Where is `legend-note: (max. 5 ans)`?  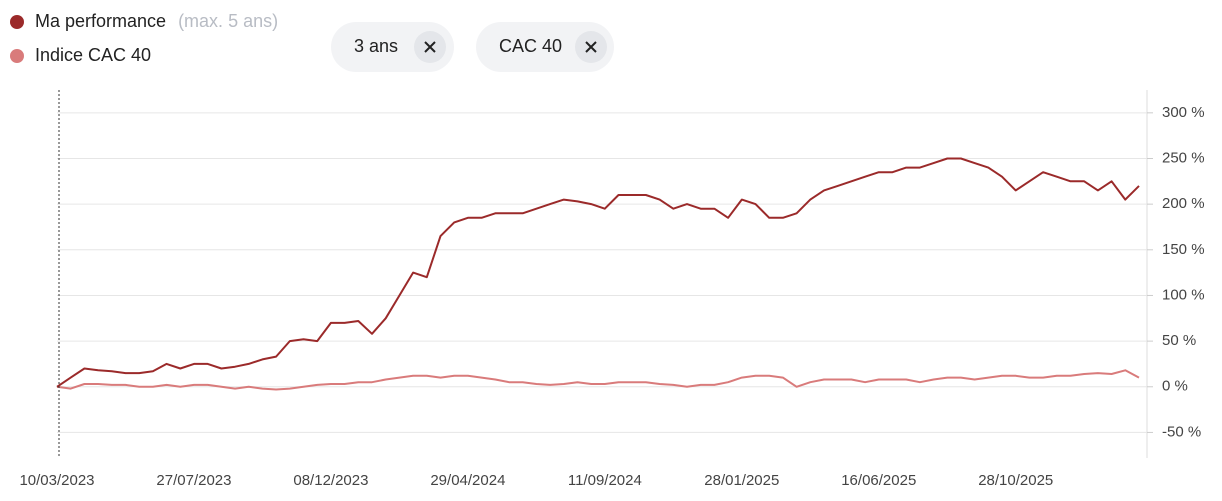
legend-note: (max. 5 ans) is located at coordinates (228, 21).